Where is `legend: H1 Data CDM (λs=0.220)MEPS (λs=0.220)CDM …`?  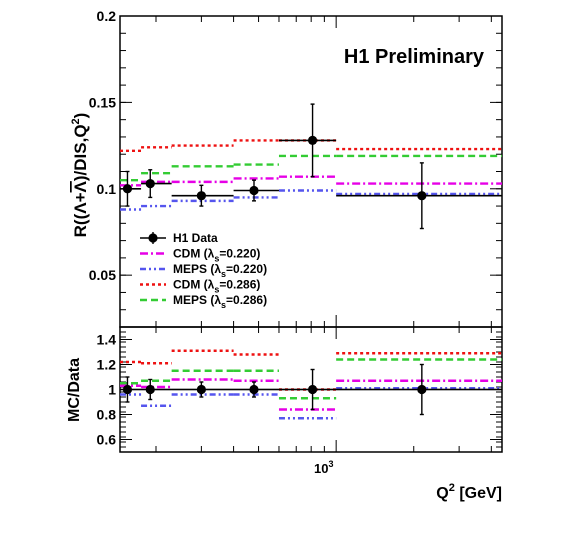 legend: H1 Data CDM (λs=0.220)MEPS (λs=0.220)CDM … is located at coordinates (203, 270).